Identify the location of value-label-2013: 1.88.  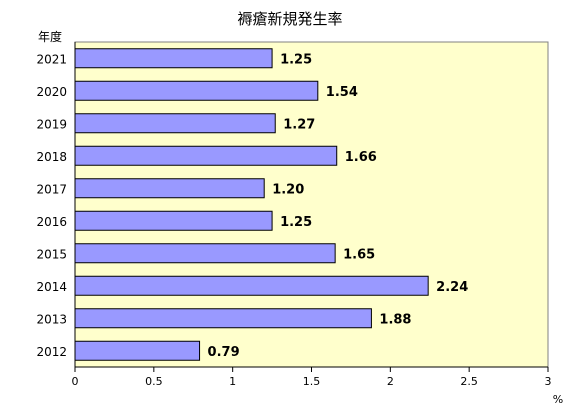
(395, 319).